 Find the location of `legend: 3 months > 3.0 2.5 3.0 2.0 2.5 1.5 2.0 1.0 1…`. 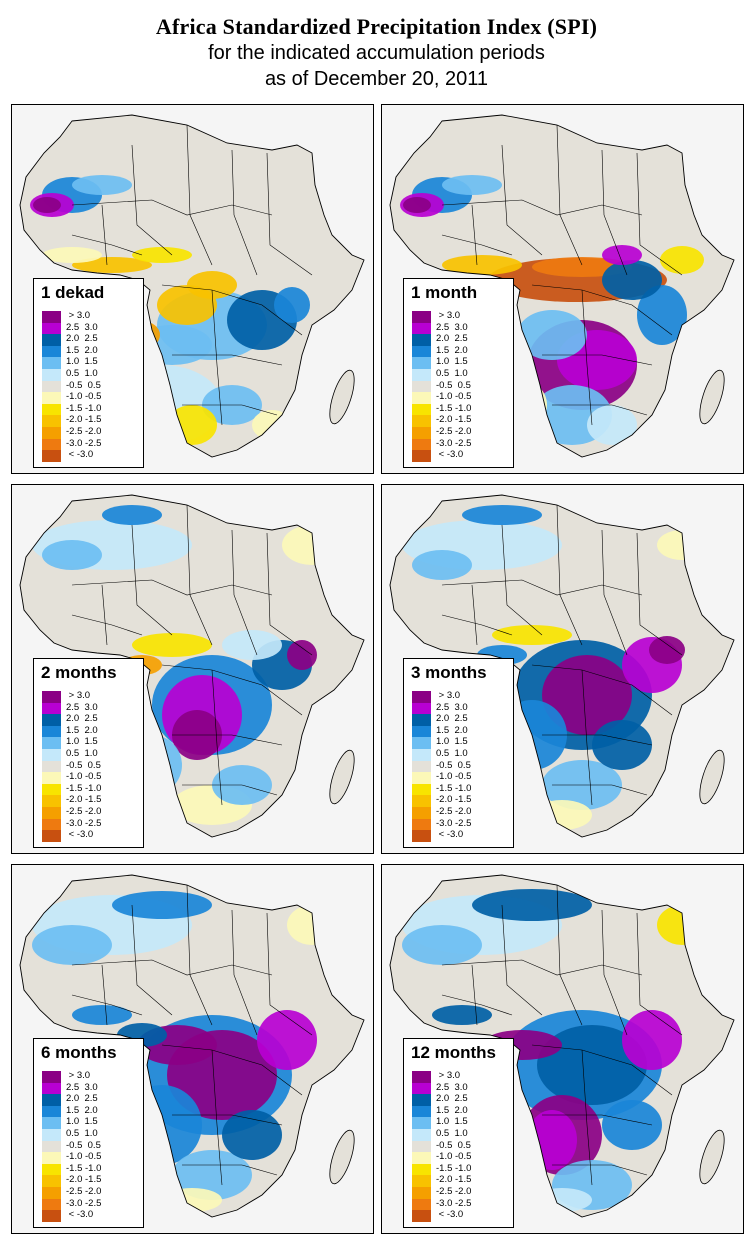

legend: 3 months > 3.0 2.5 3.0 2.0 2.5 1.5 2.0 1.0 1… is located at coordinates (458, 753).